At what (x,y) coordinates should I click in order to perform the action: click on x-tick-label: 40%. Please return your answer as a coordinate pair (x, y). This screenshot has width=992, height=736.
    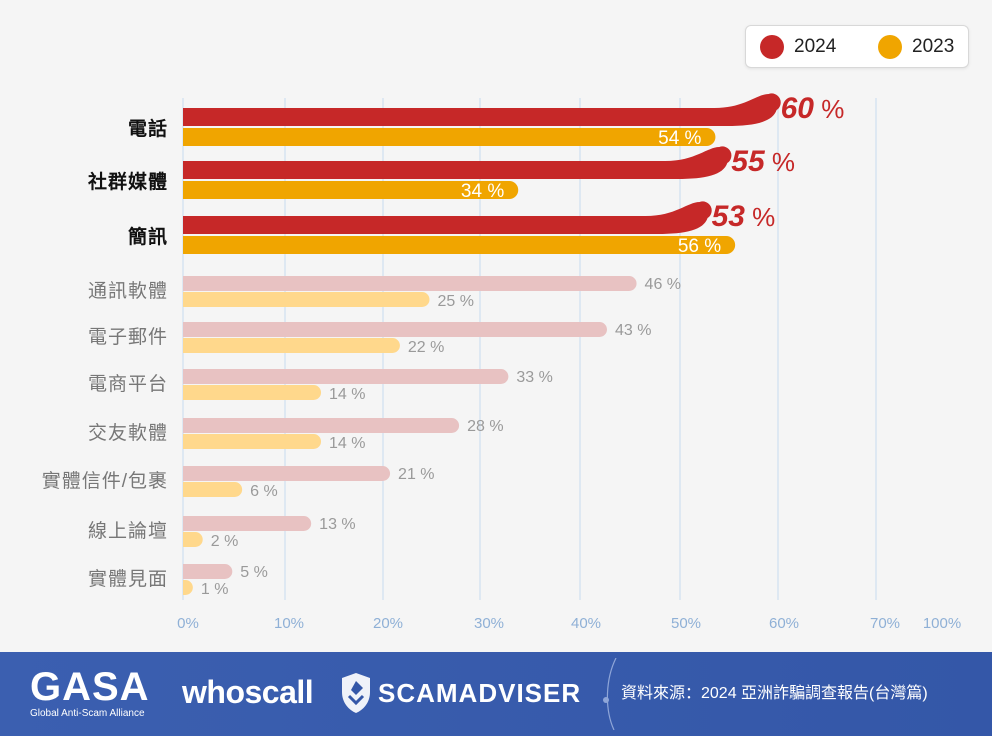
    Looking at the image, I should click on (586, 623).